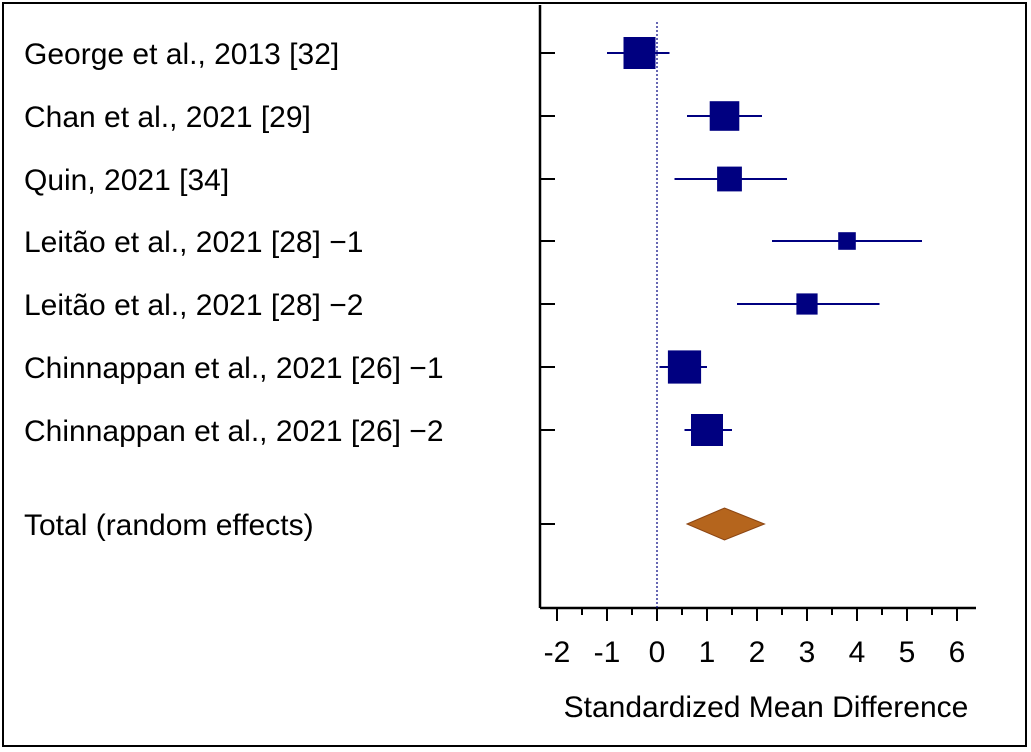 The image size is (1031, 752). I want to click on x-axis-ticks: -2 -1 0 1 2 3 4 5 6, so click(755, 638).